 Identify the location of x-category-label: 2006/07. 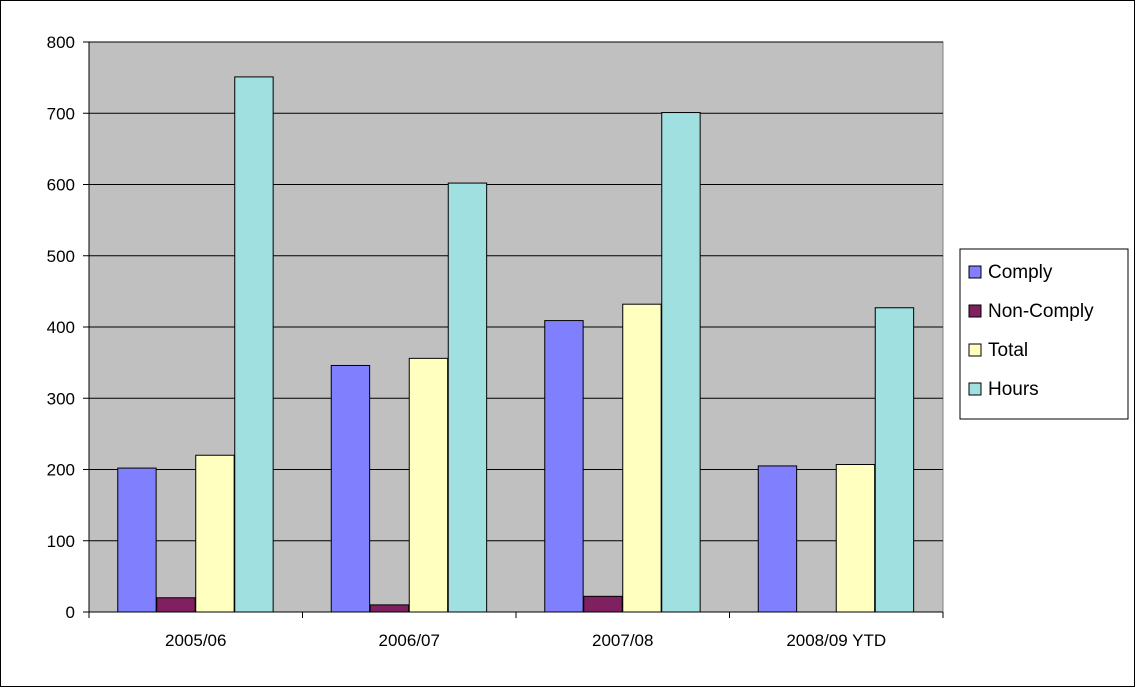
(409, 640).